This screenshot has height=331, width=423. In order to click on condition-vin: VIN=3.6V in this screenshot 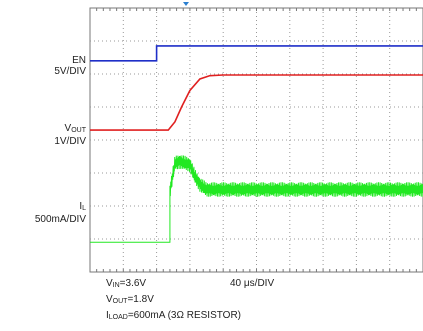, I will do `click(126, 283)`.